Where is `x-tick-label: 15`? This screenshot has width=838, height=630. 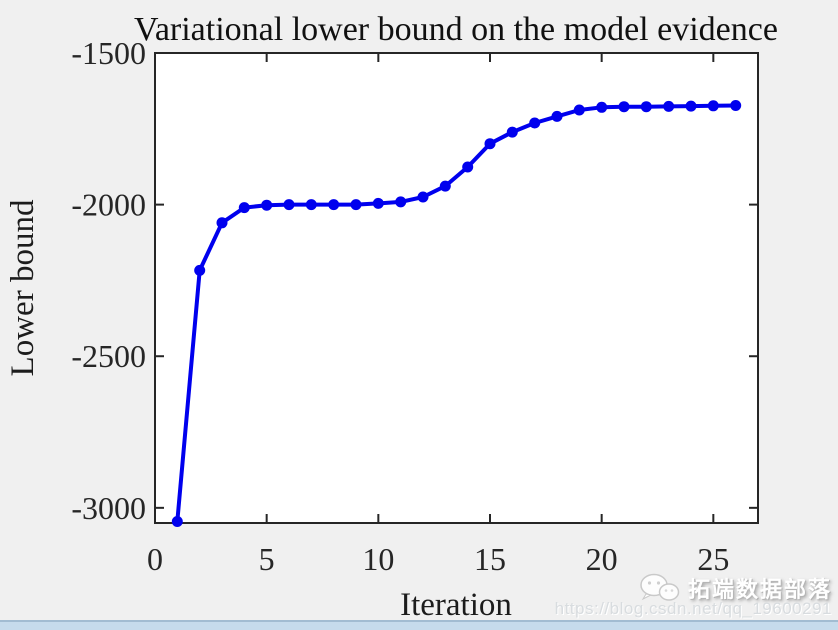 x-tick-label: 15 is located at coordinates (490, 559).